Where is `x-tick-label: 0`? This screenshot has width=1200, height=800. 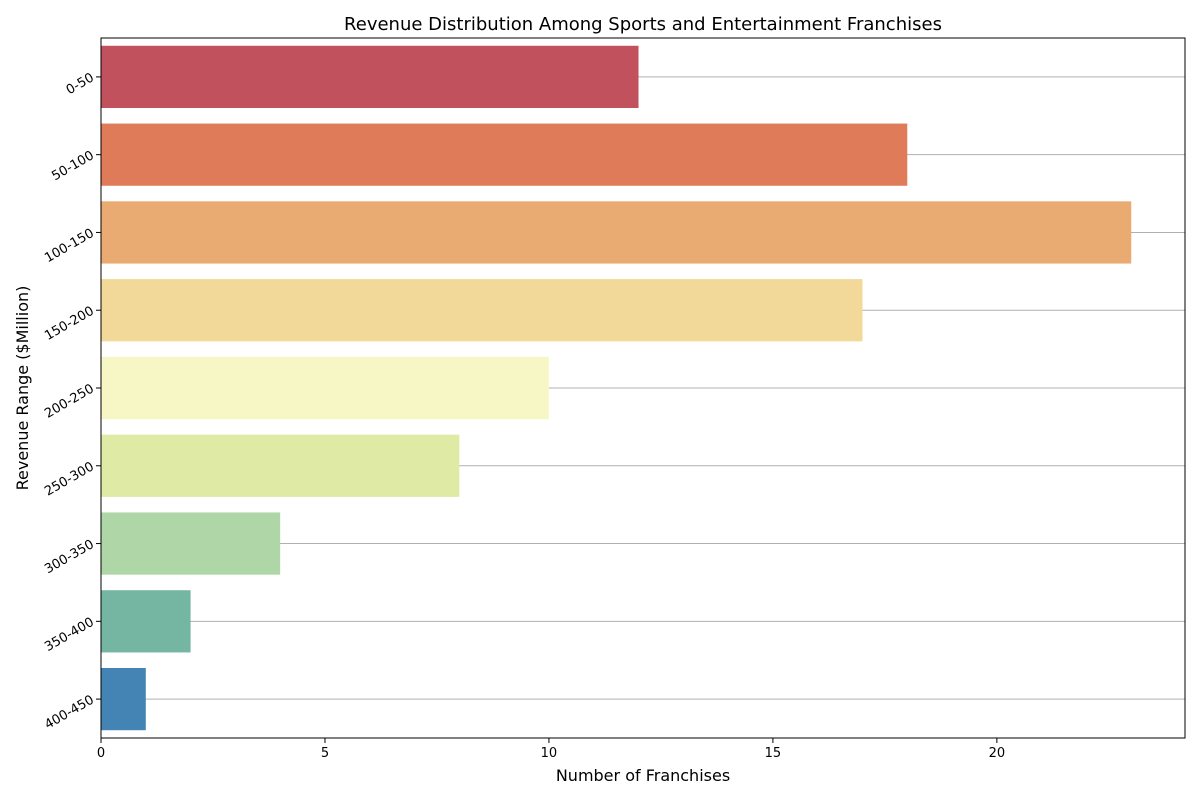 x-tick-label: 0 is located at coordinates (101, 753).